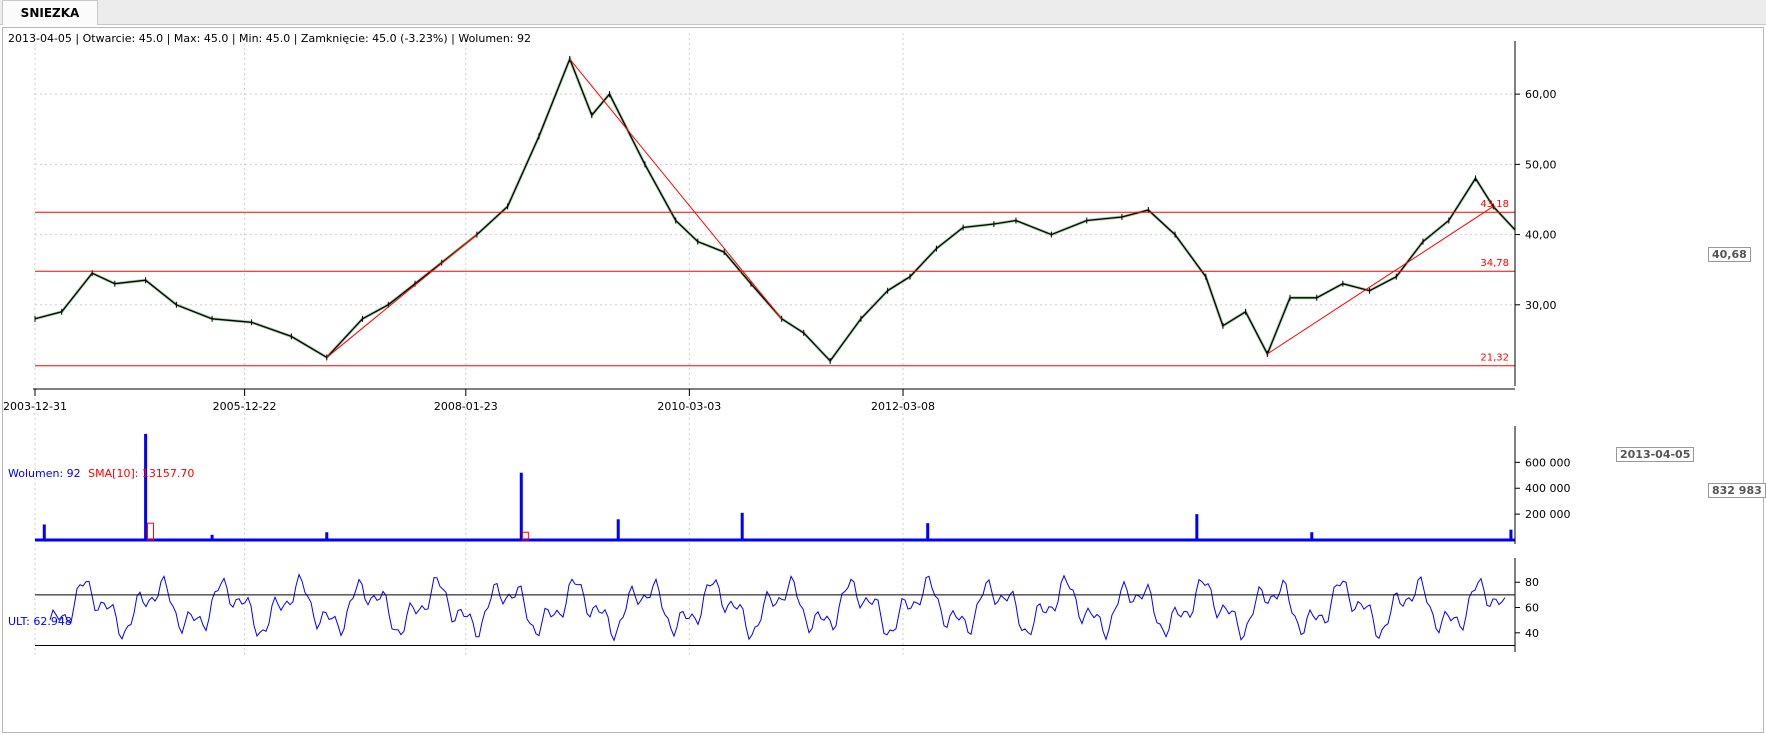 The width and height of the screenshot is (1766, 735). What do you see at coordinates (141, 473) in the screenshot?
I see `sma-series-label: SMA[10]: 13157.70` at bounding box center [141, 473].